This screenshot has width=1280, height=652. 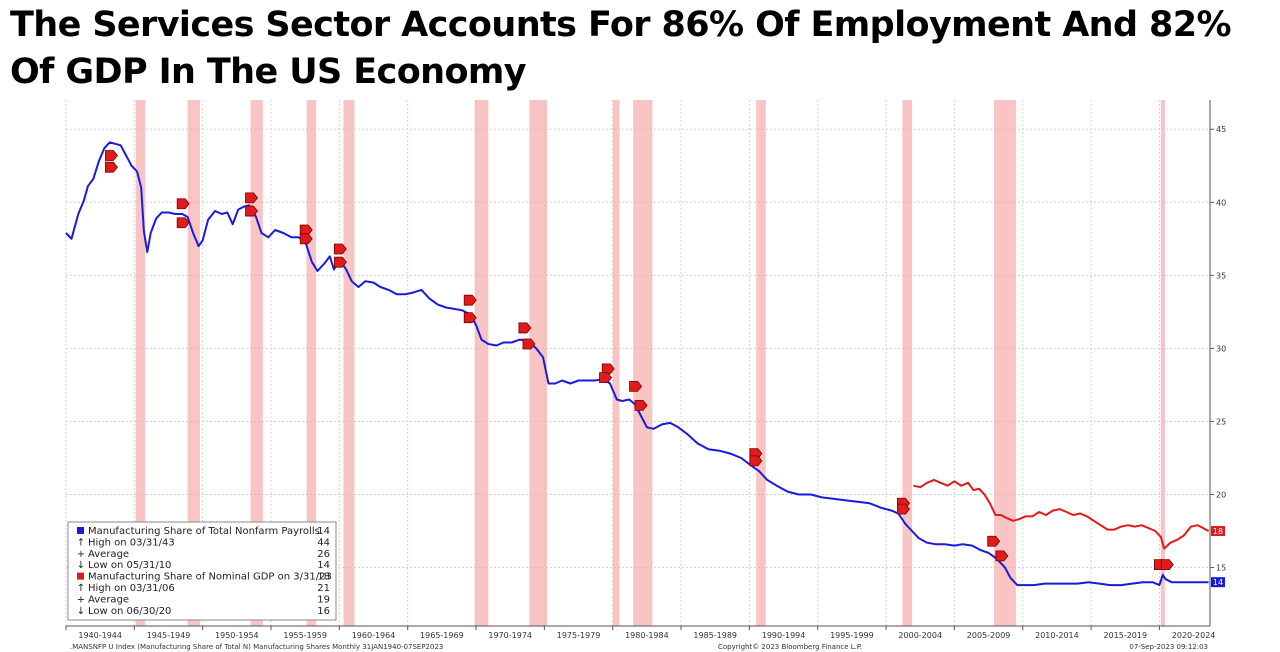 What do you see at coordinates (1221, 129) in the screenshot?
I see `y-tick-label: 45` at bounding box center [1221, 129].